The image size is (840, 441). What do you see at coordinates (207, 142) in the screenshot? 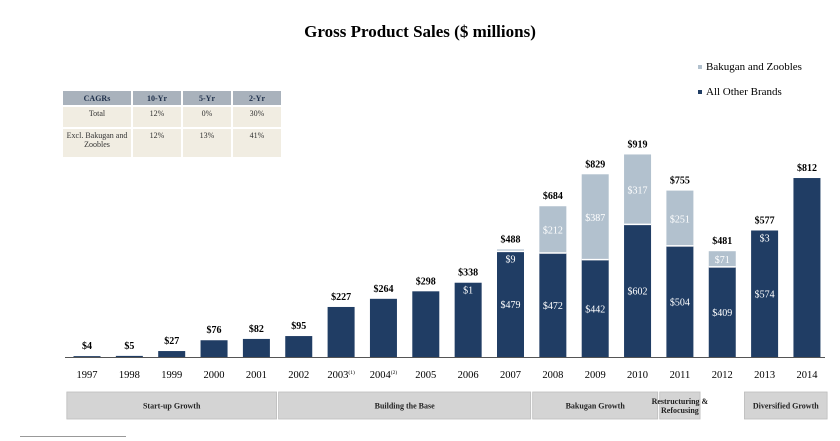
I see `cagr-cell: 13%` at bounding box center [207, 142].